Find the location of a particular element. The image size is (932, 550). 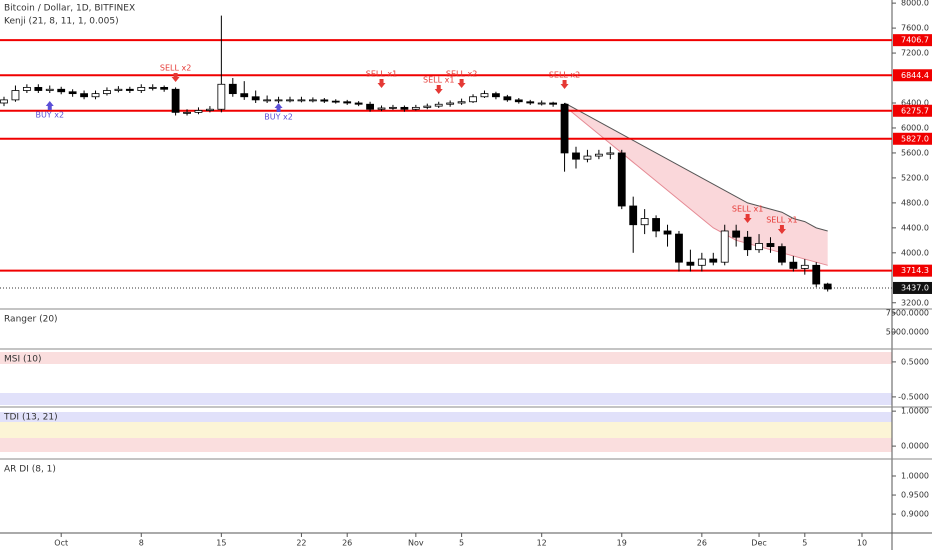

last-price-box is located at coordinates (912, 287).